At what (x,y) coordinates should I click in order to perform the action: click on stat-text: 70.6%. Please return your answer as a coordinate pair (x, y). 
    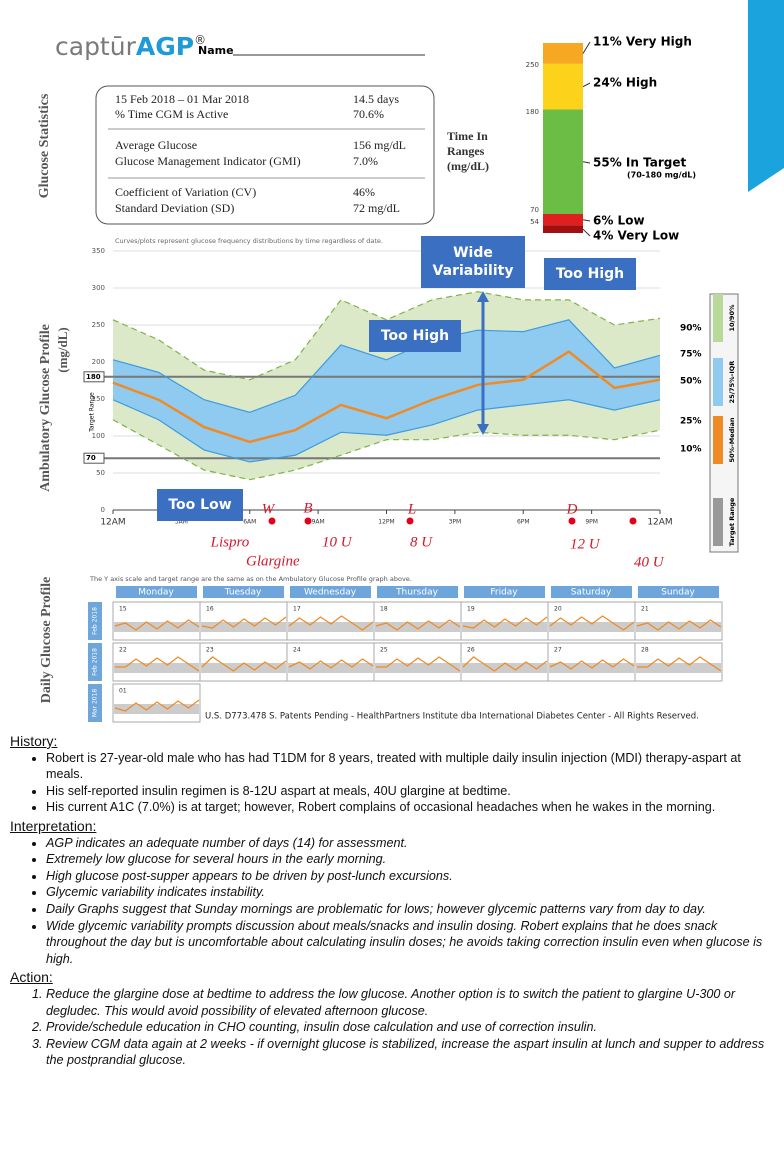
    Looking at the image, I should click on (368, 114).